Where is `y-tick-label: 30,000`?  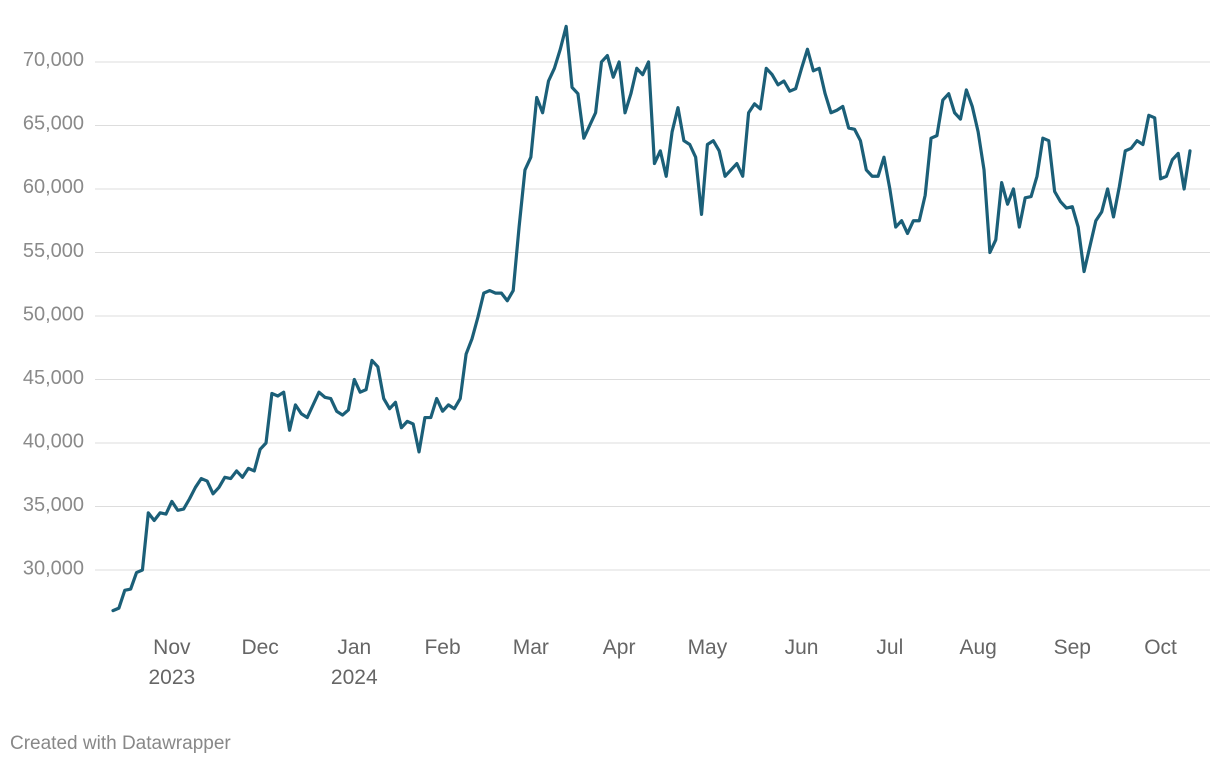
y-tick-label: 30,000 is located at coordinates (53, 568).